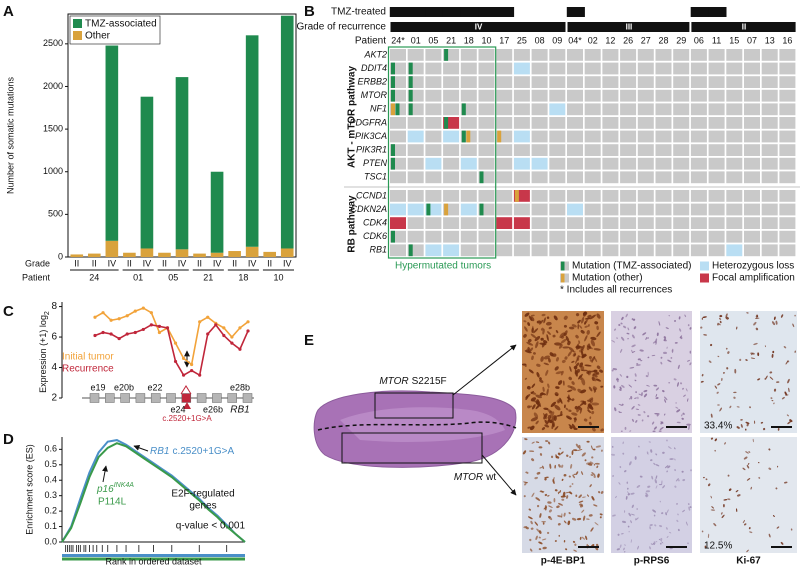 The width and height of the screenshot is (800, 567). Describe the element at coordinates (115, 30) in the screenshot. I see `legend-box` at that location.